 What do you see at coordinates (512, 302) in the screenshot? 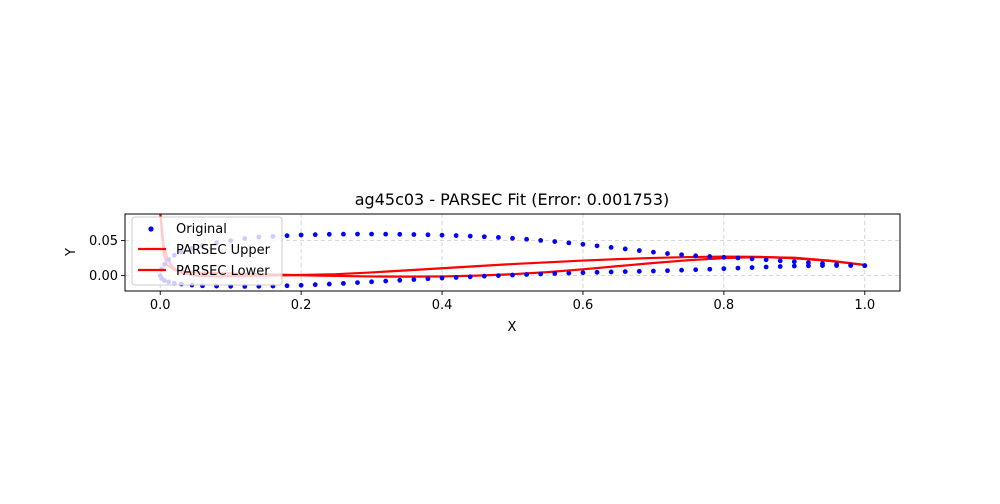
I see `x-axis-ticks: 0.0 0.2 0.4 0.6 0.8 1.0` at bounding box center [512, 302].